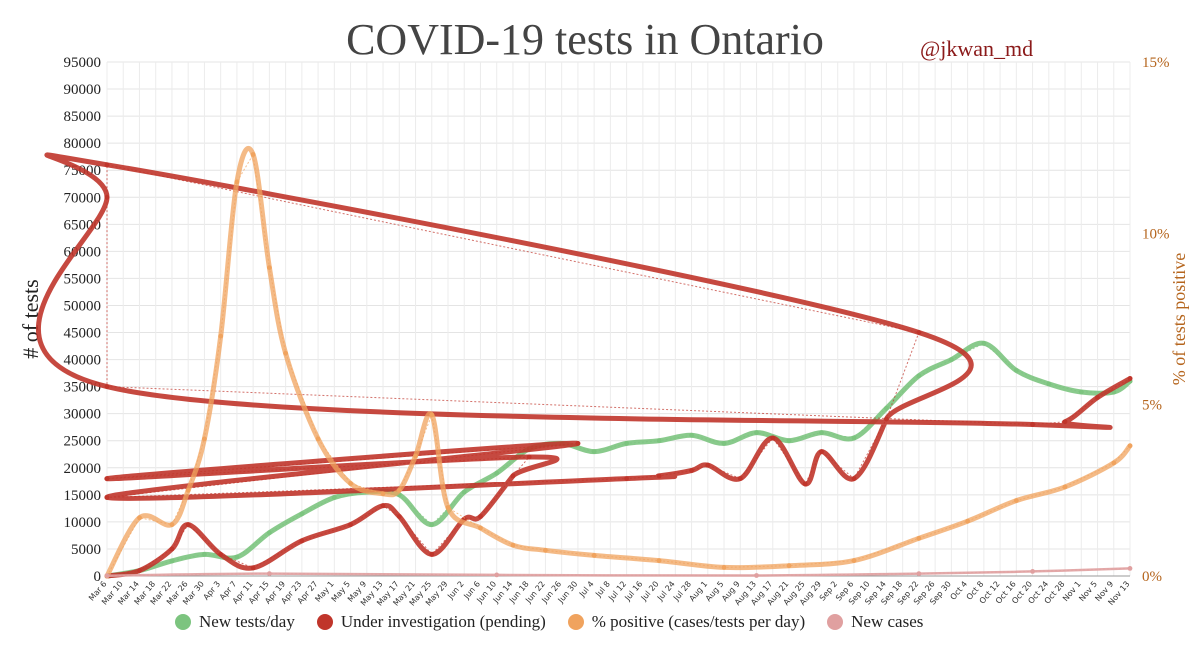  Describe the element at coordinates (650, 592) in the screenshot. I see `x-tick-label: Jul 20` at that location.